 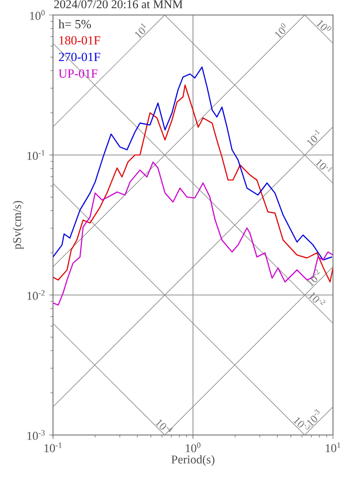 I want to click on text: UP-01F, so click(x=78, y=73).